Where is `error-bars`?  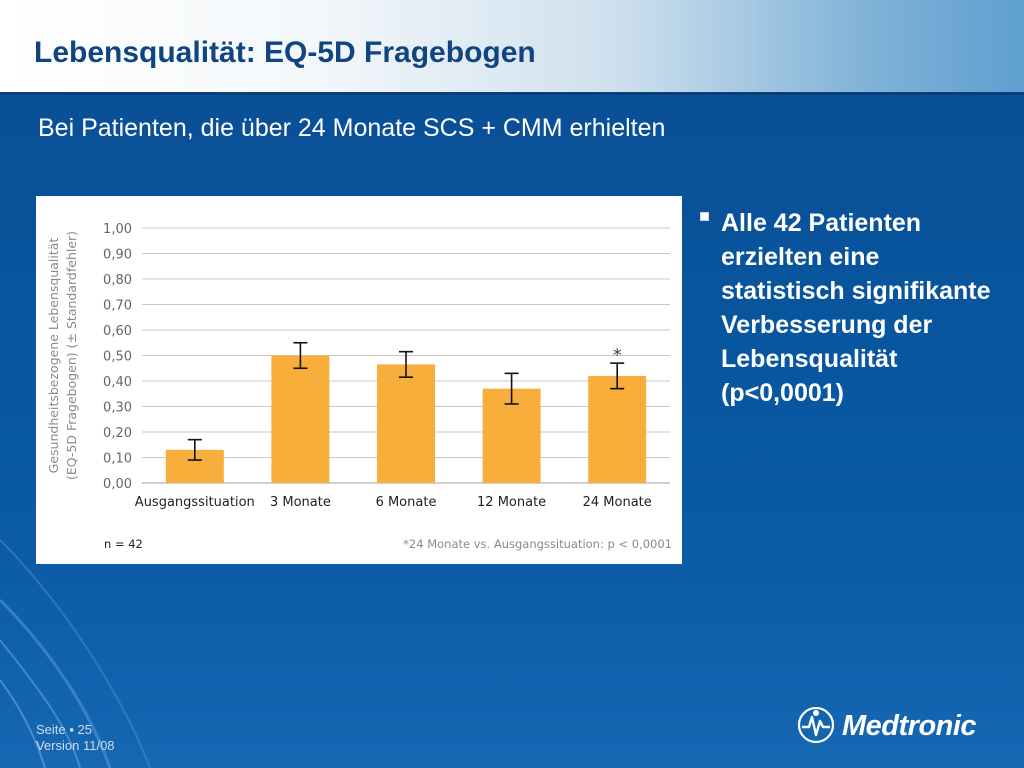 error-bars is located at coordinates (406, 401).